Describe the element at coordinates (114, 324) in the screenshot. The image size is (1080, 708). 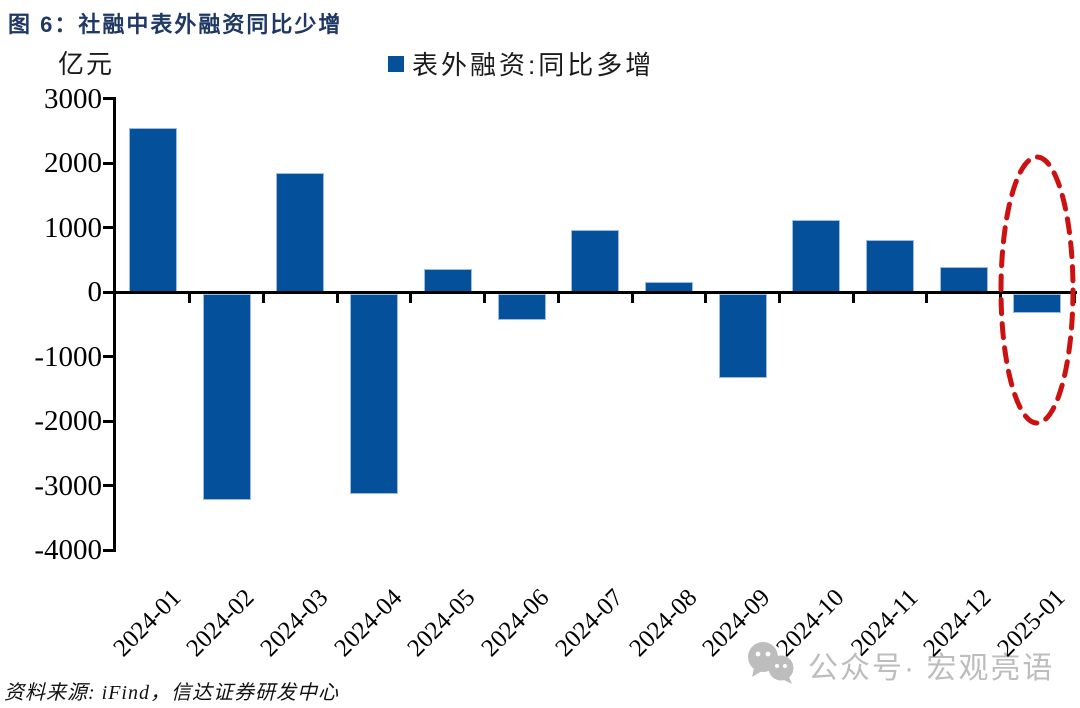
I see `y-axis-line` at that location.